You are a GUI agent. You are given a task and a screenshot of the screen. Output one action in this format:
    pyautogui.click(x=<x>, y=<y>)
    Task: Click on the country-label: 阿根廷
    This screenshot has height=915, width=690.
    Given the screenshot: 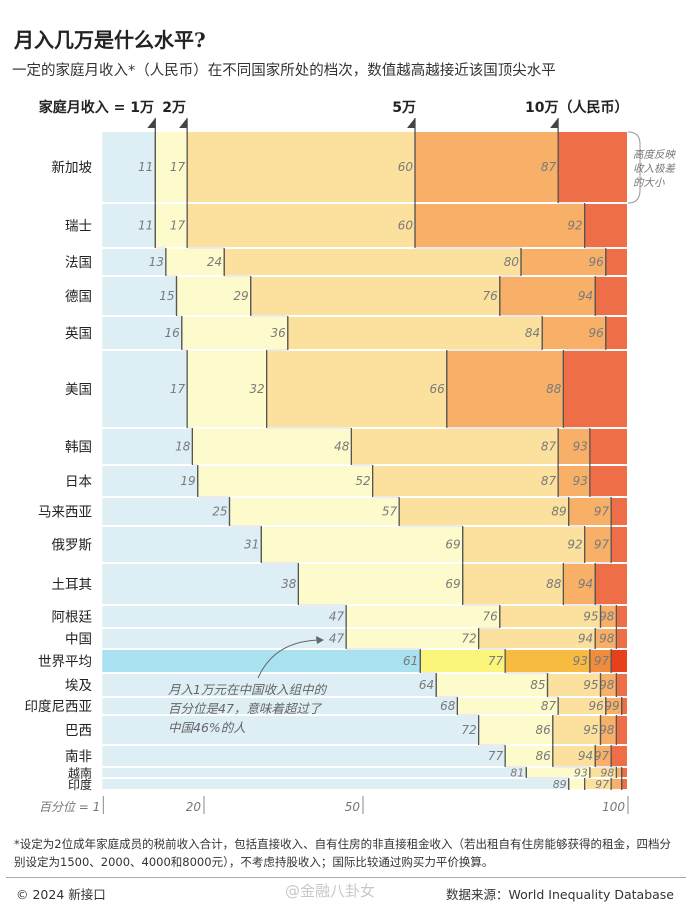 What is the action you would take?
    pyautogui.click(x=72, y=618)
    